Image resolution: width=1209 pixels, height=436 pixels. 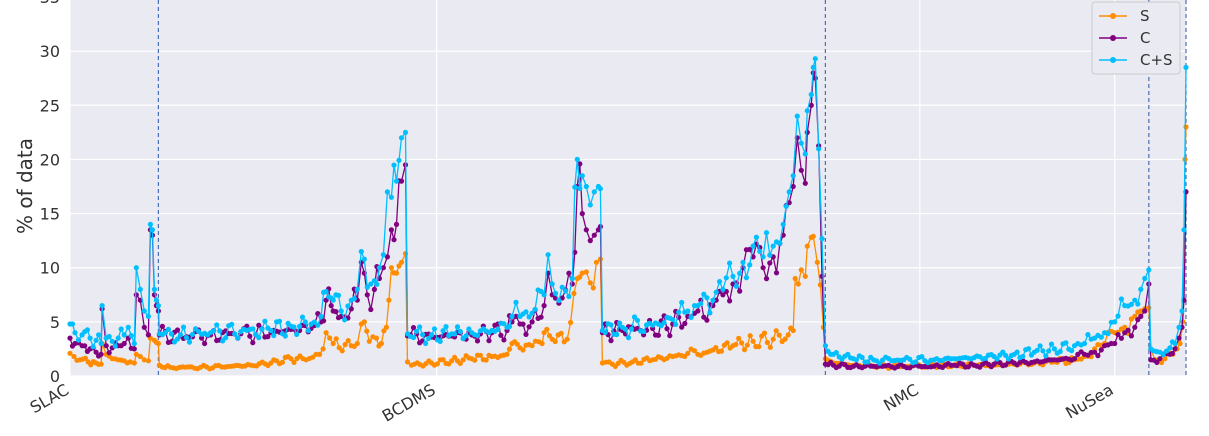 I want to click on legend-swatch-marker, so click(x=1113, y=60).